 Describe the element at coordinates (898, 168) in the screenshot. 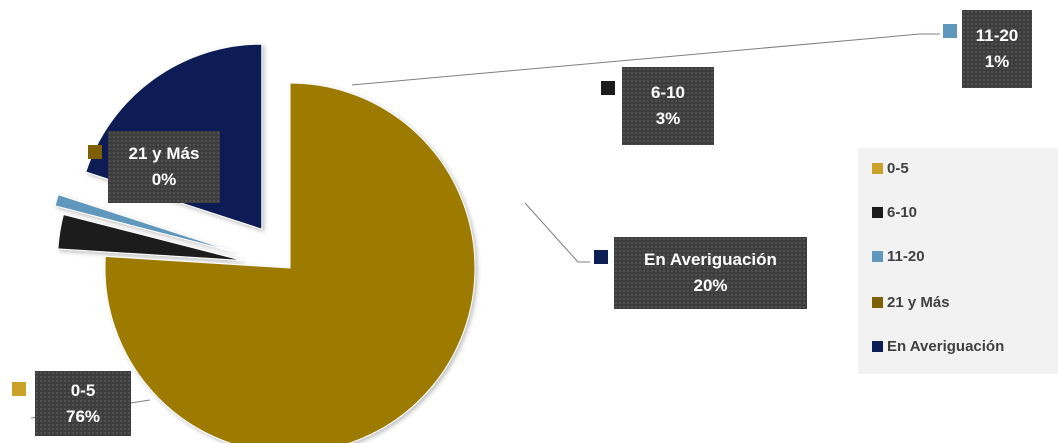

I see `legend-label: 0-5` at that location.